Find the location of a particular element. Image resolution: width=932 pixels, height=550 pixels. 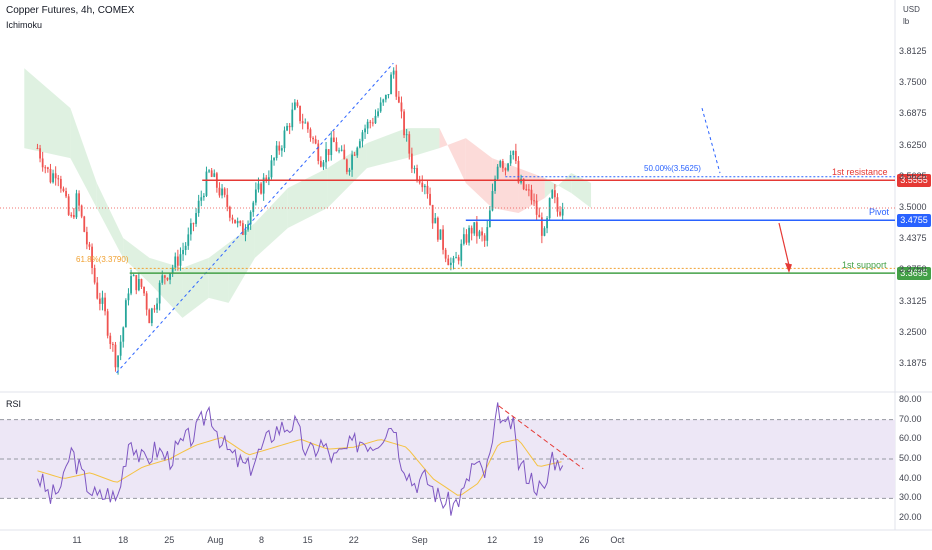

rsi-line is located at coordinates (300, 459).